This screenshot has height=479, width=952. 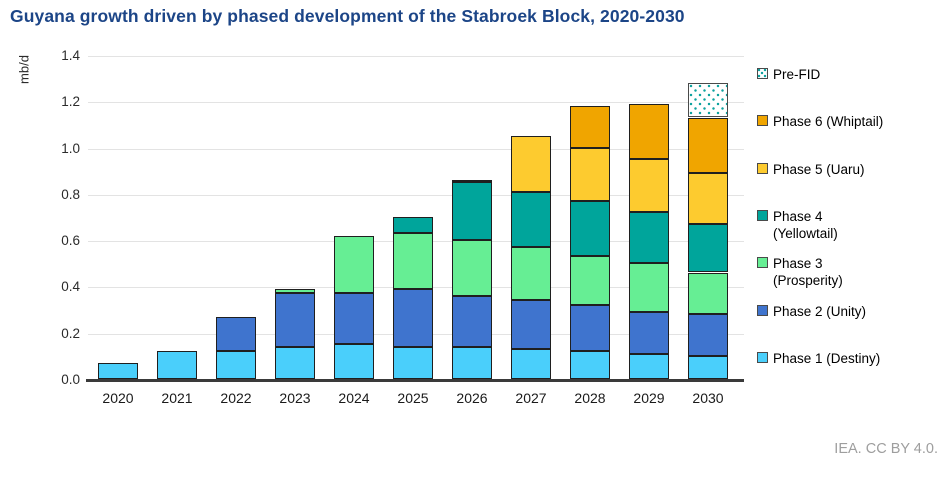 What do you see at coordinates (295, 320) in the screenshot?
I see `bar-segment-2023-phase-2-unity` at bounding box center [295, 320].